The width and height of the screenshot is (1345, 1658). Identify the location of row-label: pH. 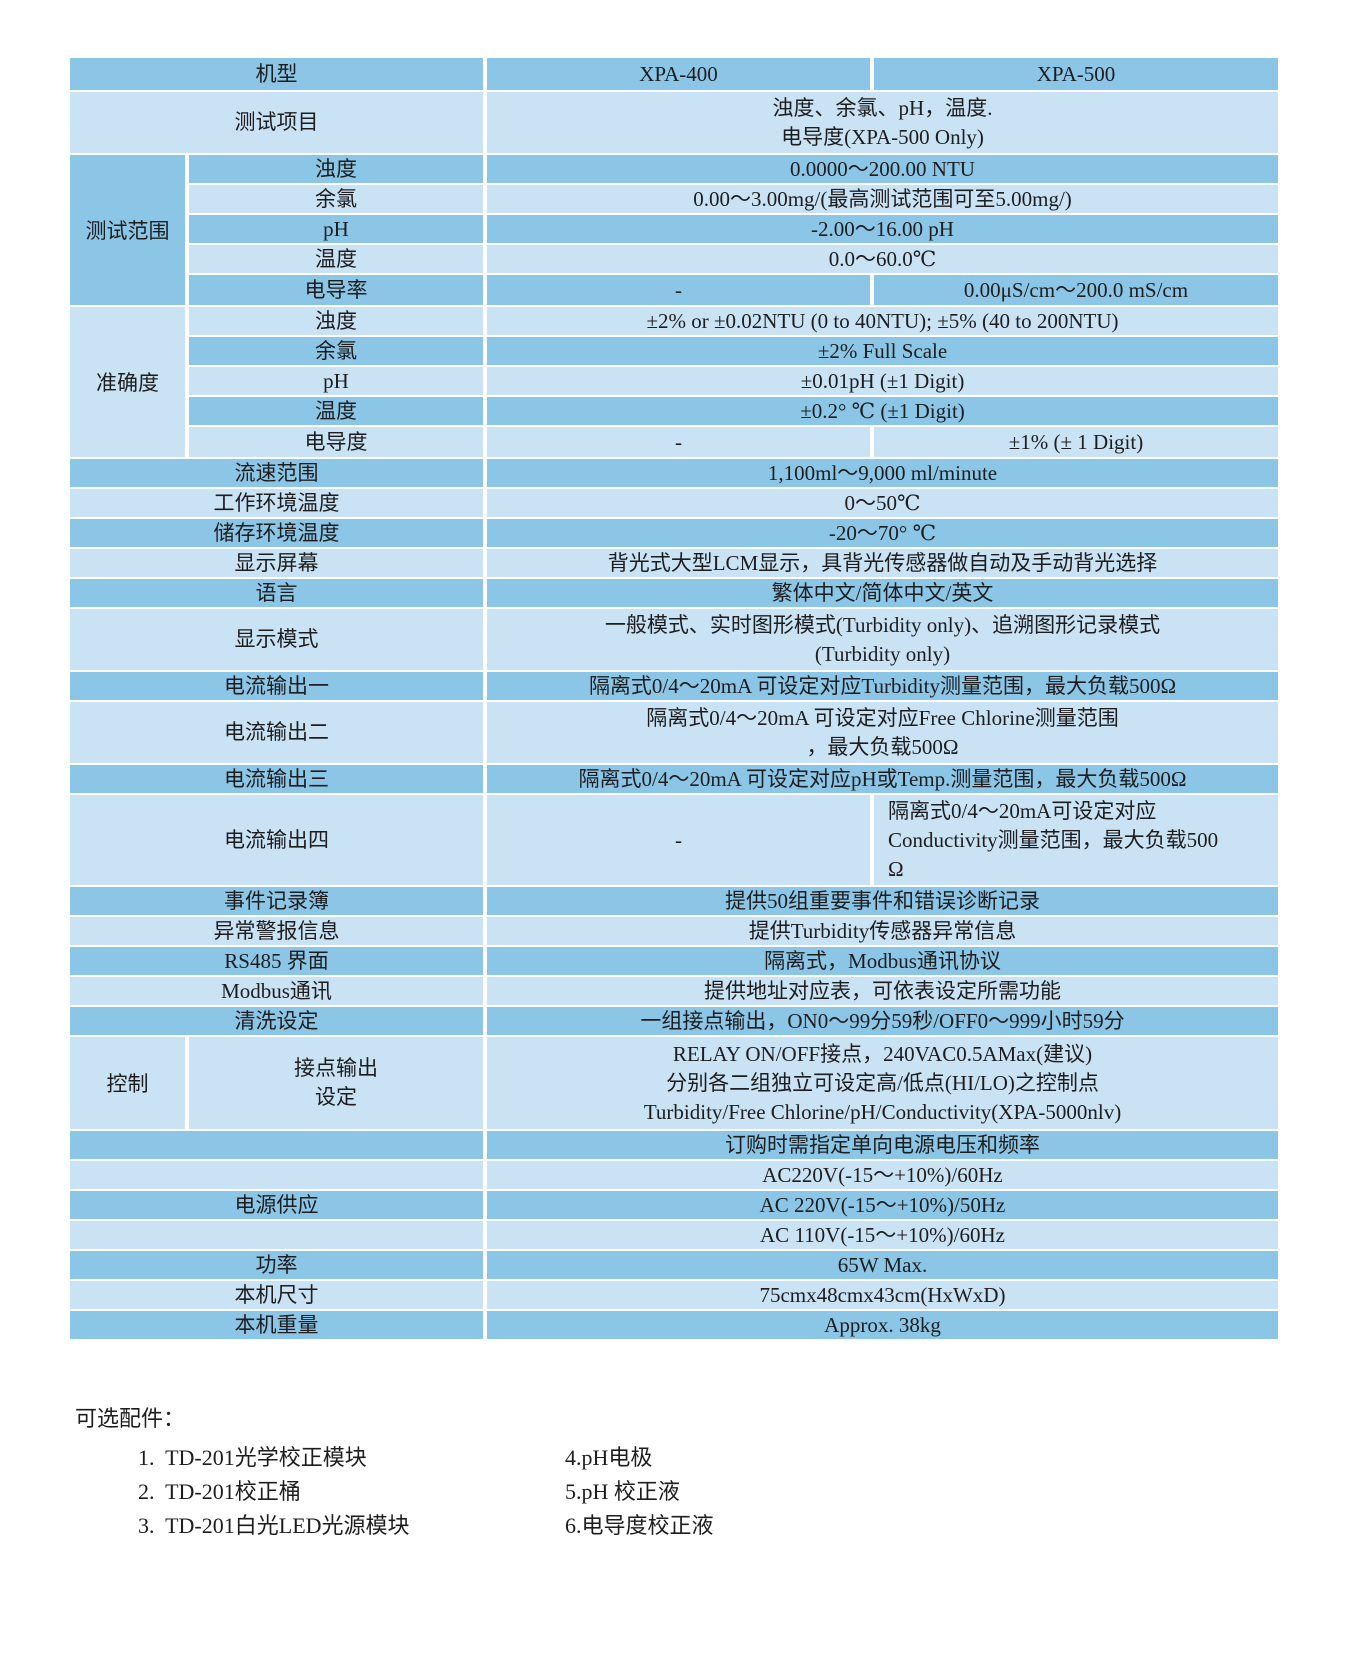
(336, 229).